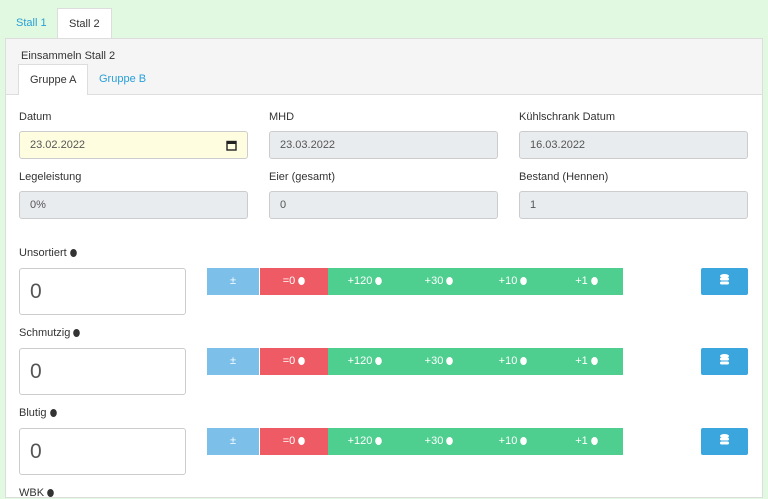 The height and width of the screenshot is (499, 768). What do you see at coordinates (633, 145) in the screenshot?
I see `field-input: 16.03.2022` at bounding box center [633, 145].